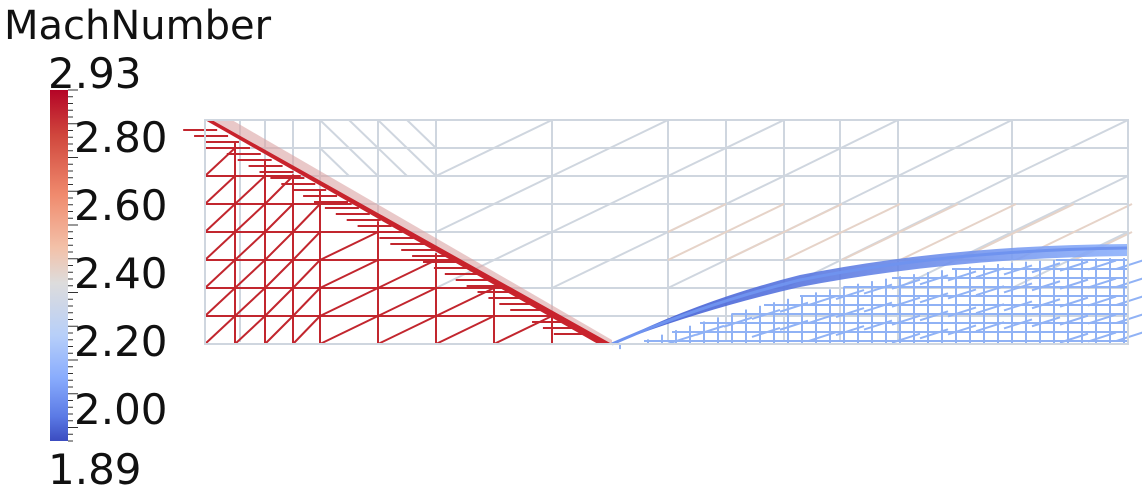 Image resolution: width=1142 pixels, height=497 pixels. Describe the element at coordinates (138, 26) in the screenshot. I see `mach-number-legend-title: MachNumber` at that location.